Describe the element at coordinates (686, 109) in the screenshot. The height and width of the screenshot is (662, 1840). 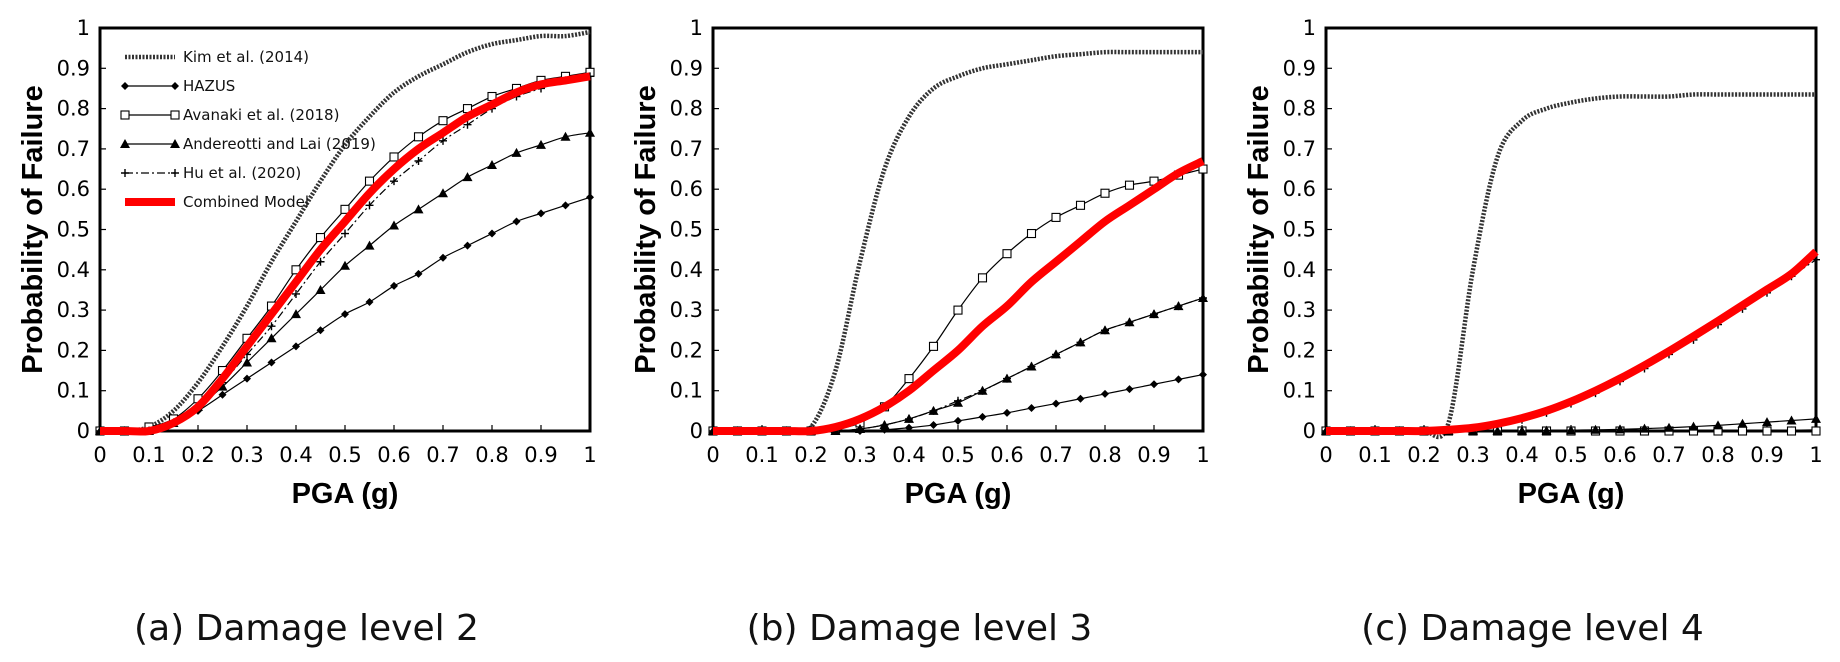
I see `y-tick-label: 0.8` at that location.